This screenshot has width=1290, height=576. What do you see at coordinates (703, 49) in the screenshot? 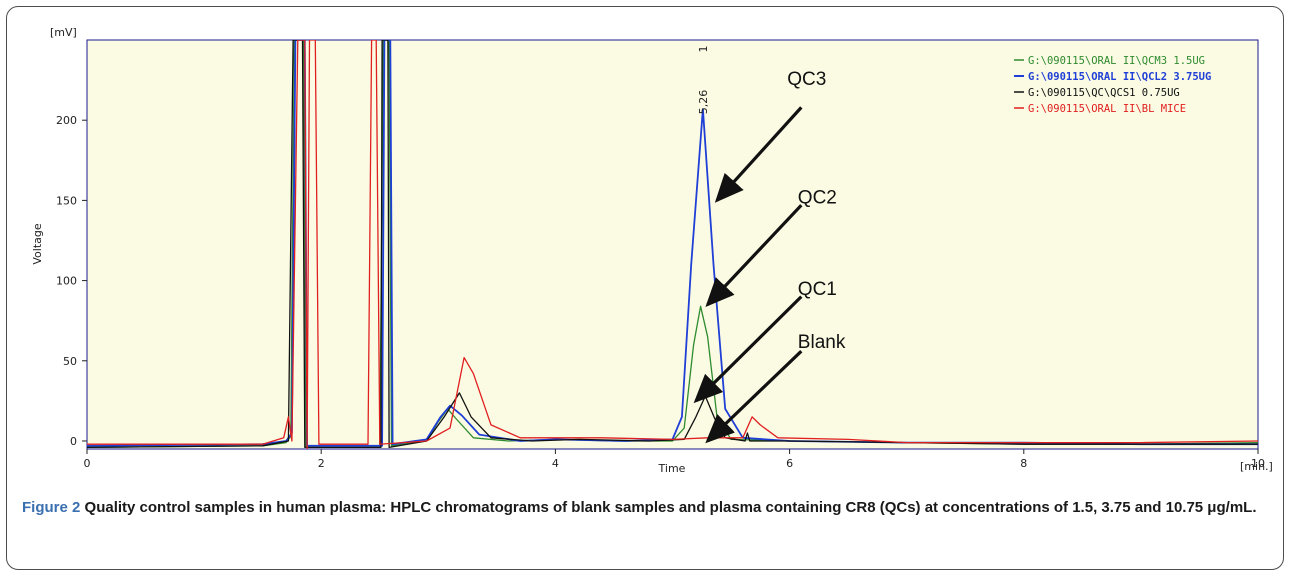
I see `peak-number-label: 1` at bounding box center [703, 49].